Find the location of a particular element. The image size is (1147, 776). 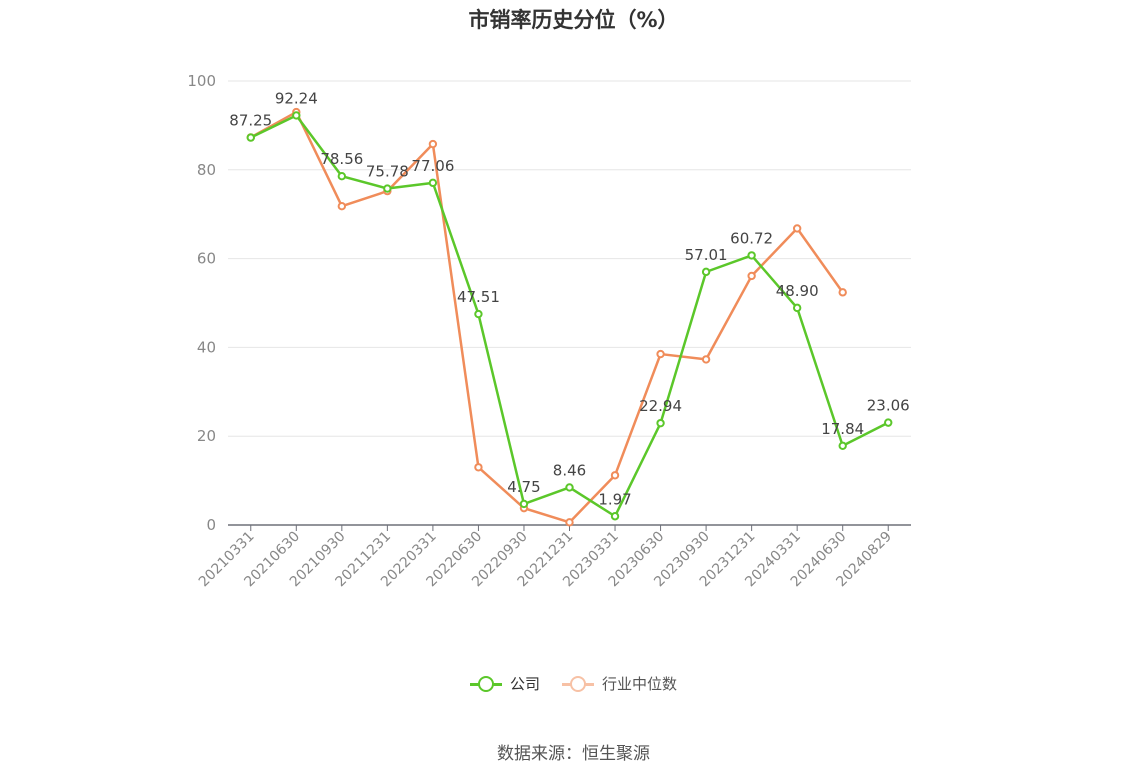

data-label: 57.01 is located at coordinates (706, 255).